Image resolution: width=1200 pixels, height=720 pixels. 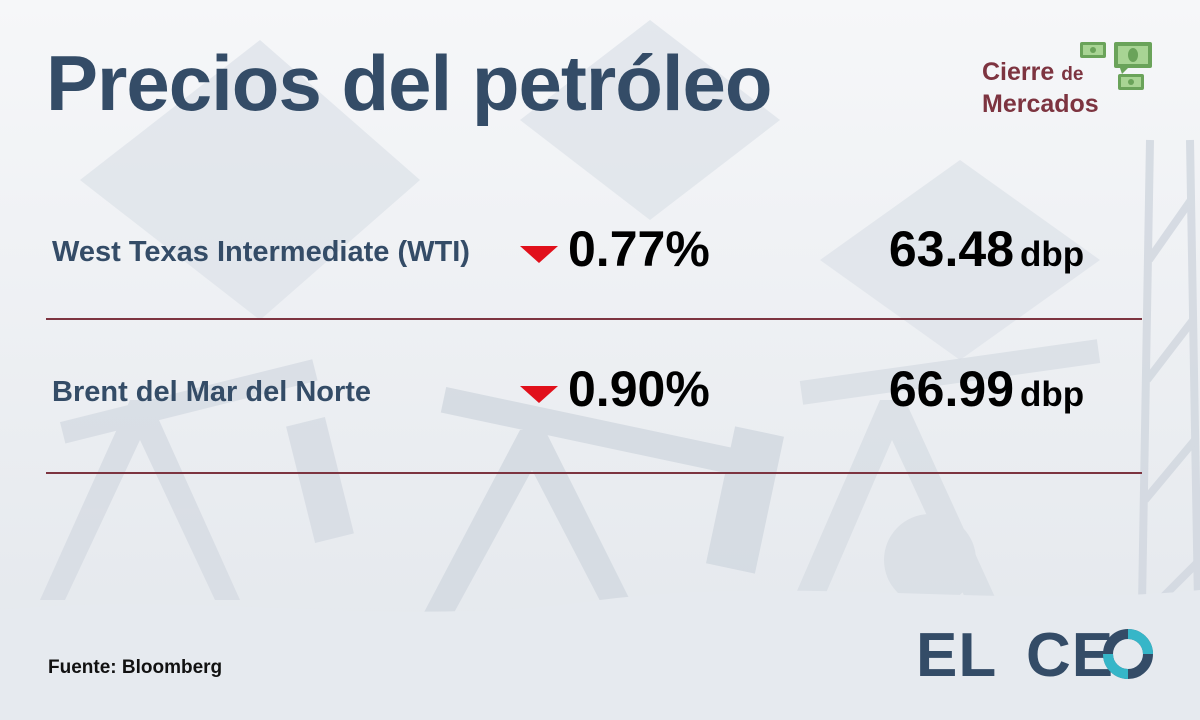 I want to click on page-title: Precios del petróleo, so click(x=409, y=83).